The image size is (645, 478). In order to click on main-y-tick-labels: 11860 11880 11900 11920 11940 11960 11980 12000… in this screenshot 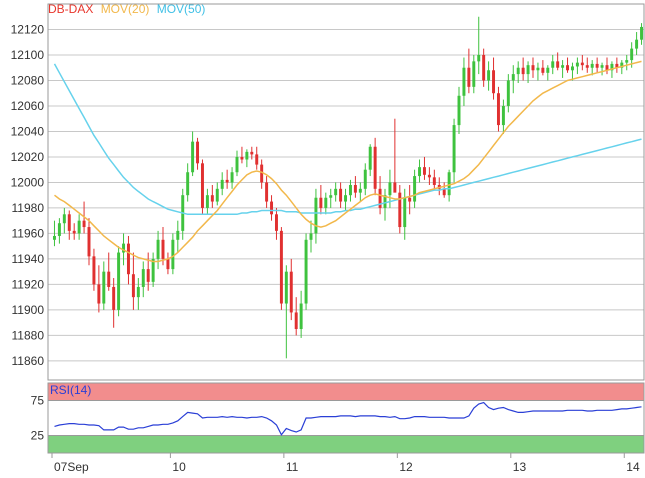, I will do `click(28, 194)`.